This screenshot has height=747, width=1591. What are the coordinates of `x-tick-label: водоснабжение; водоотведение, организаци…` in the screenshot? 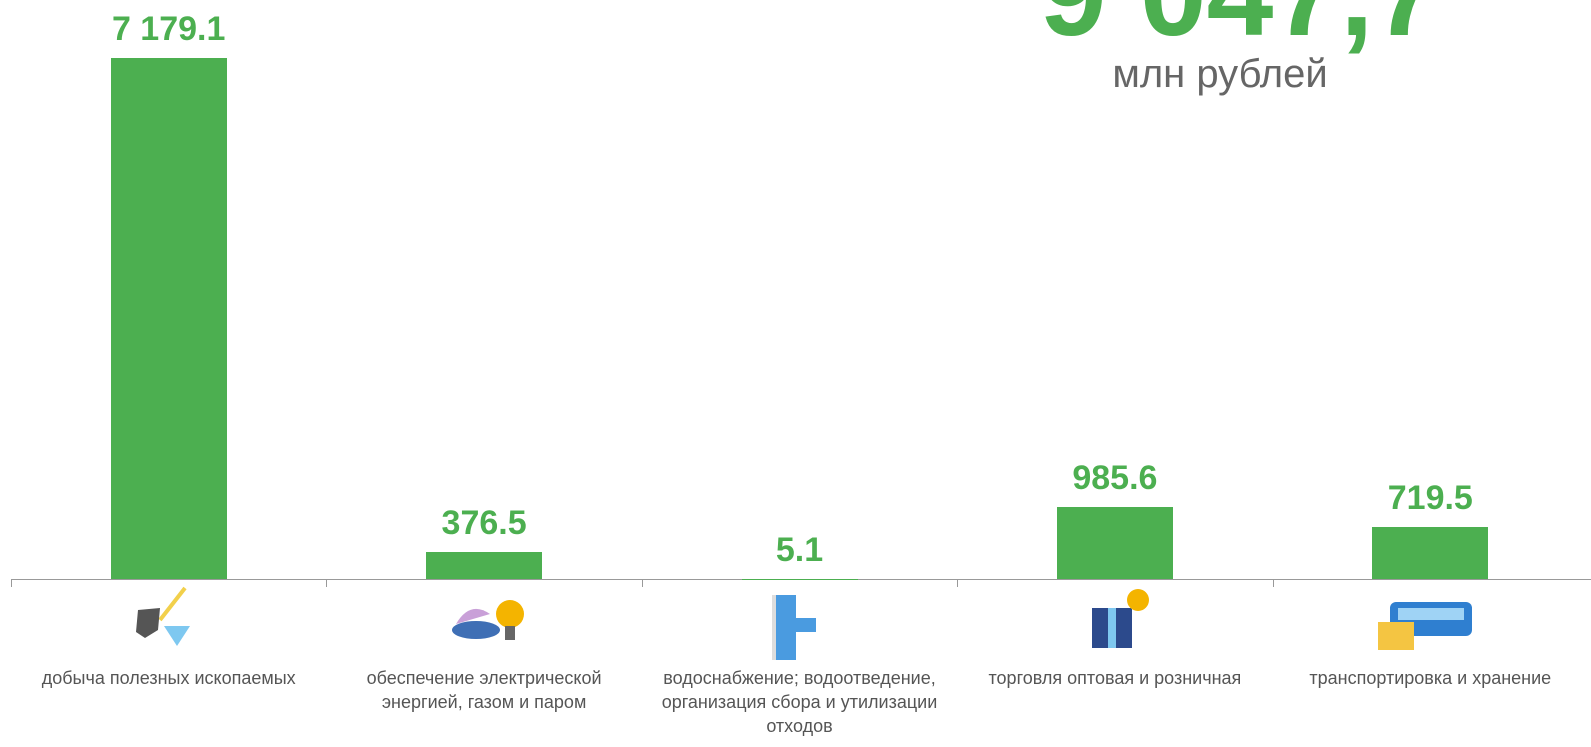 It's located at (799, 702).